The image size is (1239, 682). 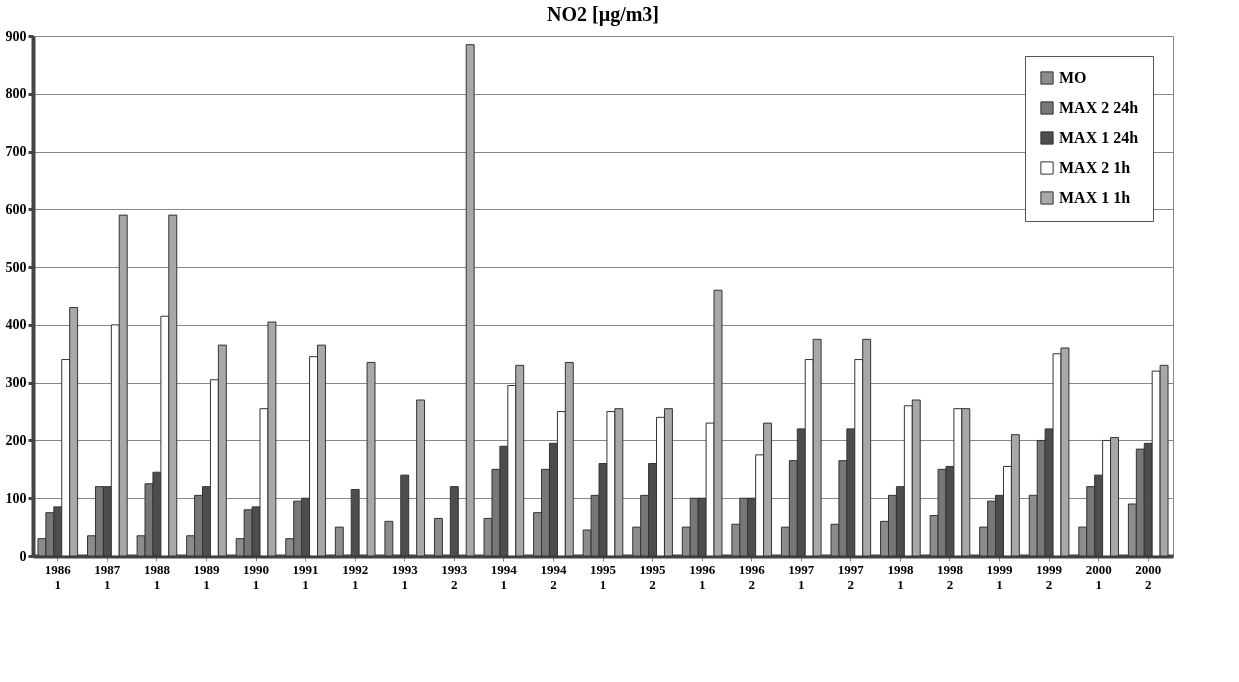 I want to click on x-tick-label: 1993 2, so click(x=454, y=576).